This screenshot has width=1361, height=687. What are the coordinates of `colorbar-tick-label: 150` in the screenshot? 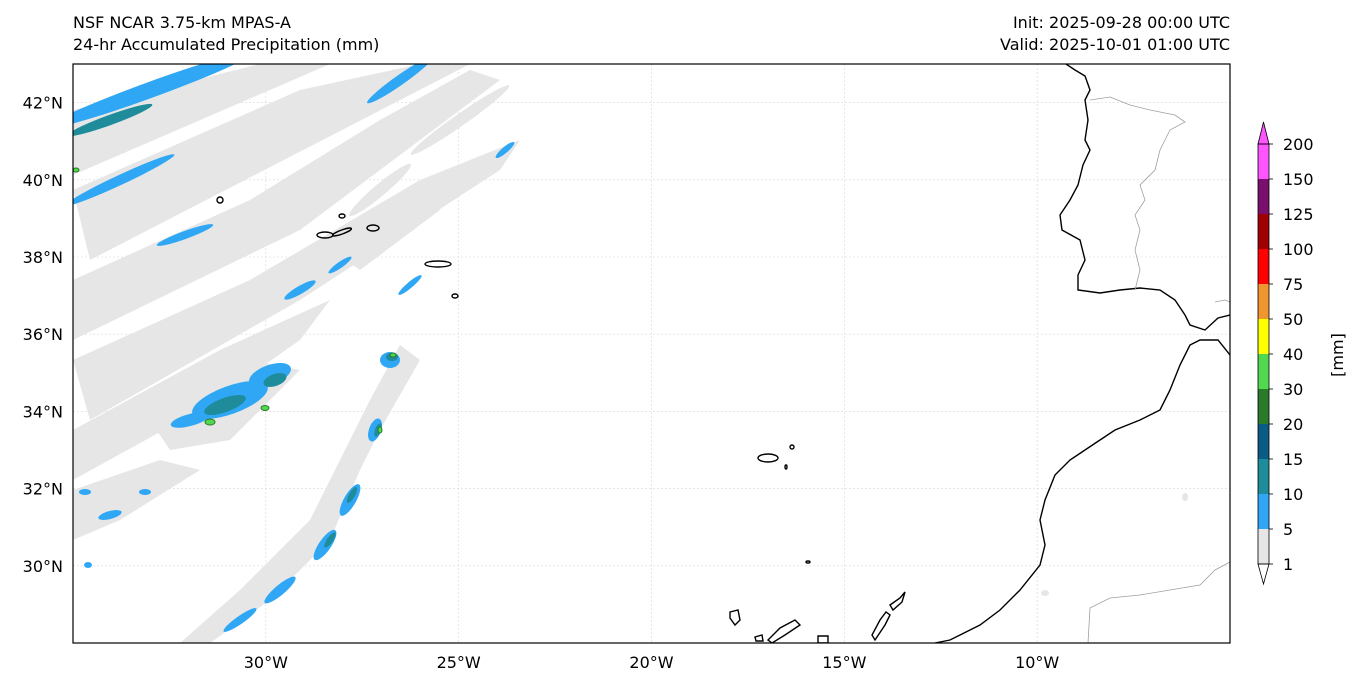 It's located at (1298, 179).